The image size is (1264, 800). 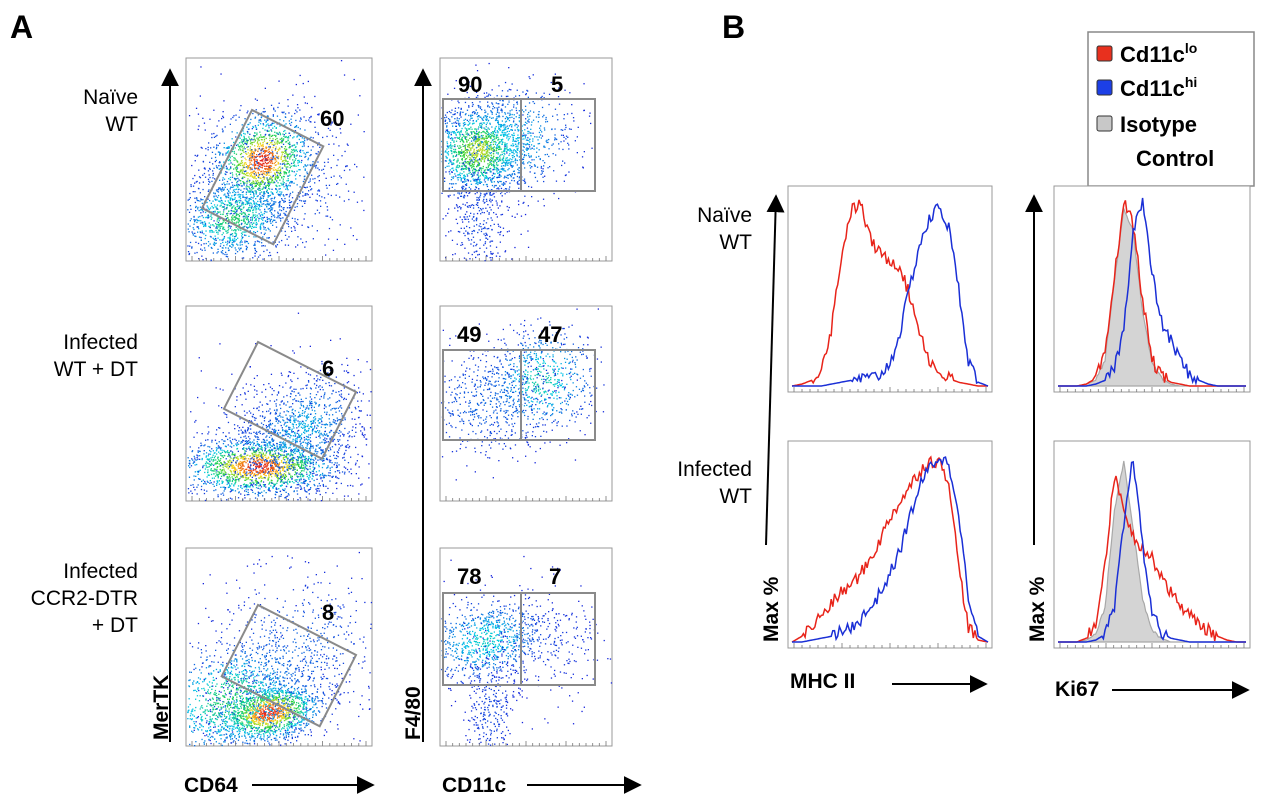 What do you see at coordinates (1037, 609) in the screenshot?
I see `maxpct-axis-label-2: Max %` at bounding box center [1037, 609].